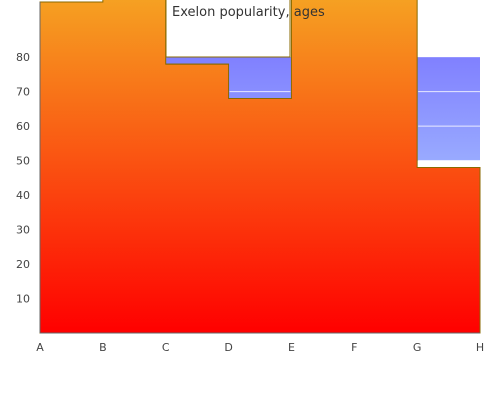 The image size is (500, 400). What do you see at coordinates (228, 29) in the screenshot?
I see `title-box` at bounding box center [228, 29].